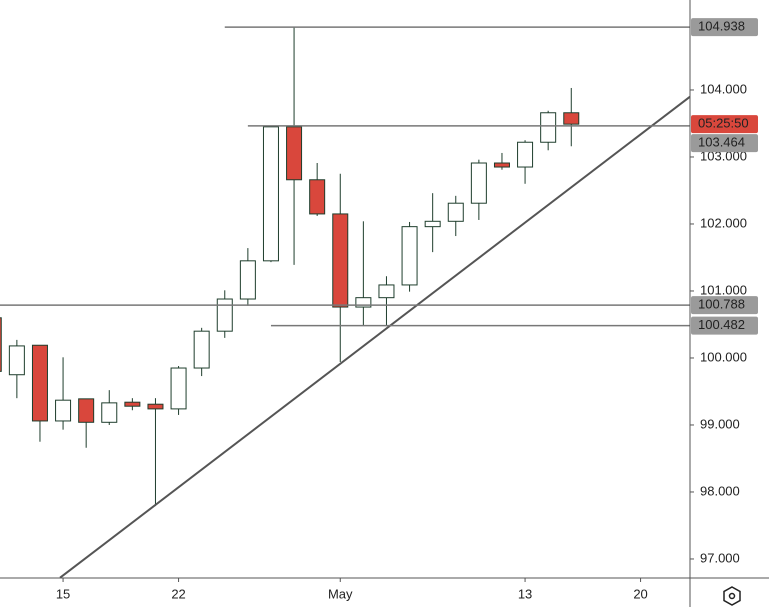 The width and height of the screenshot is (769, 607). What do you see at coordinates (720, 490) in the screenshot?
I see `y-tick-label: 98.000` at bounding box center [720, 490].